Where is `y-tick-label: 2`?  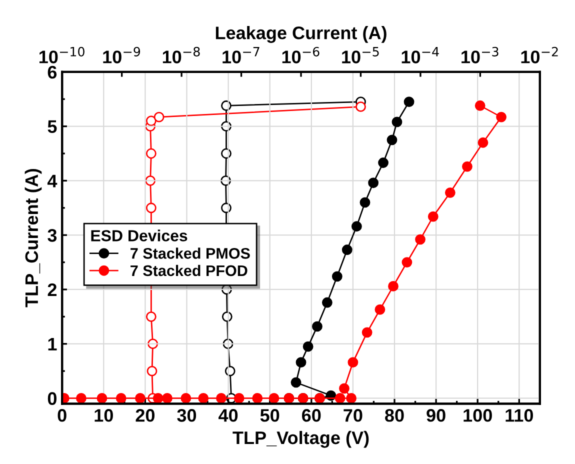 y-tick-label: 2 is located at coordinates (52, 289).